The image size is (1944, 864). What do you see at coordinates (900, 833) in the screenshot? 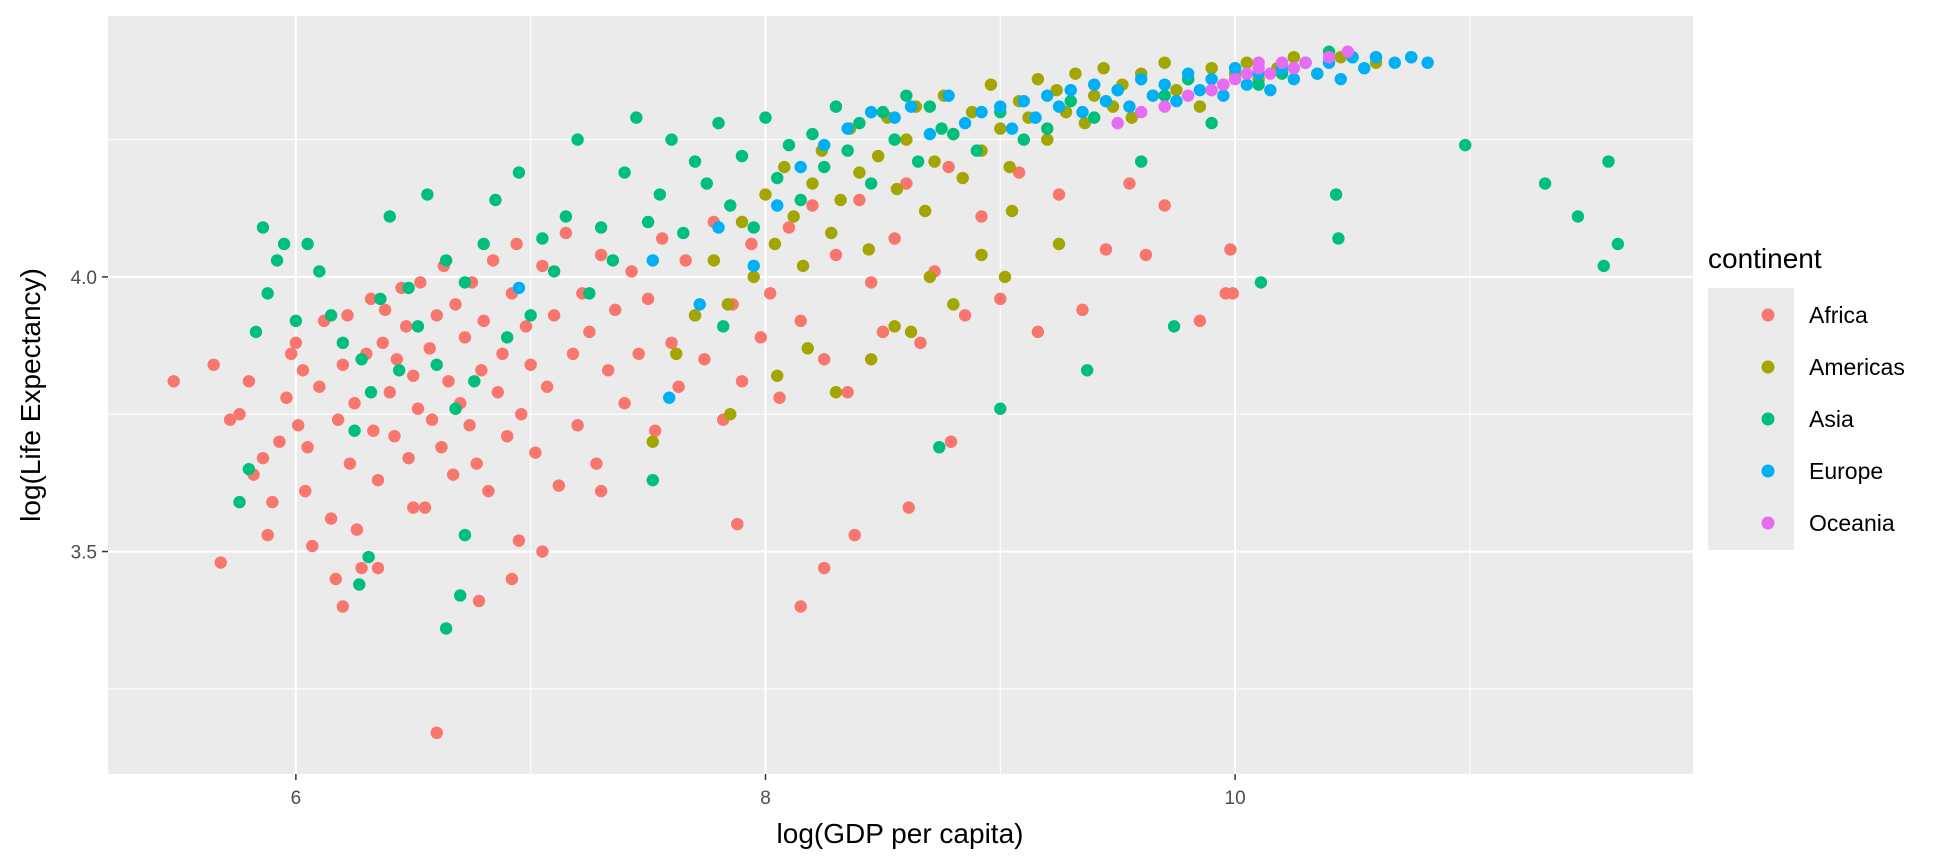
I see `x-axis-title: log(GDP per capita)` at bounding box center [900, 833].